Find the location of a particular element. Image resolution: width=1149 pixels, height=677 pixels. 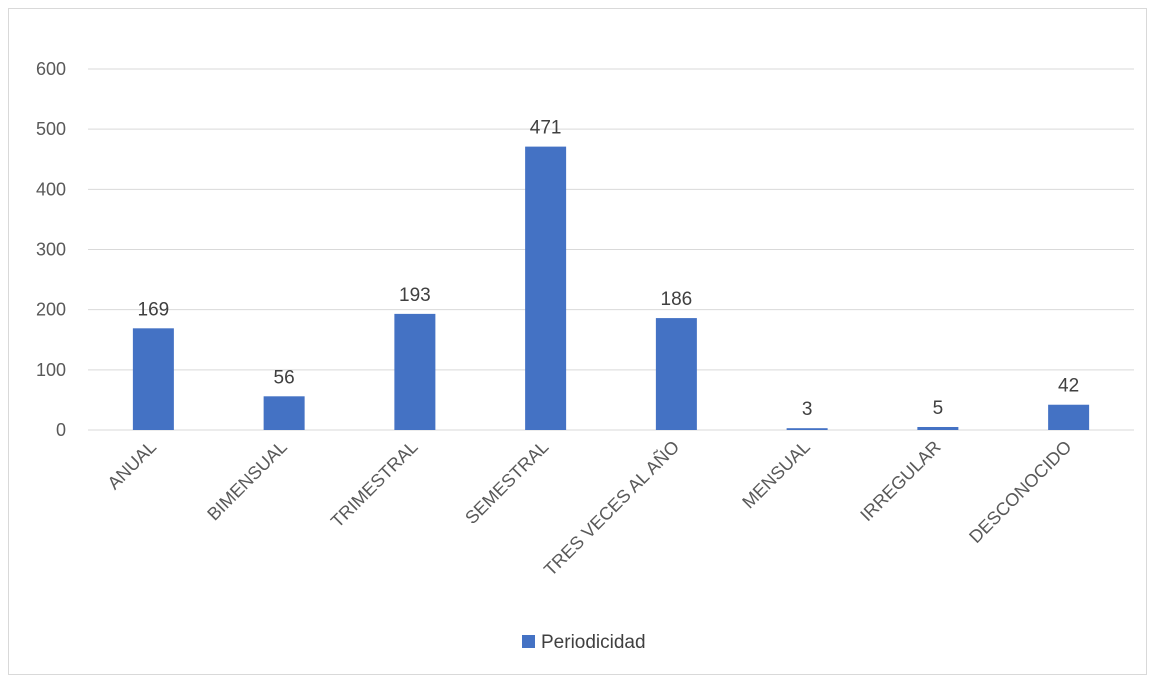

data-label: 42 is located at coordinates (1068, 386).